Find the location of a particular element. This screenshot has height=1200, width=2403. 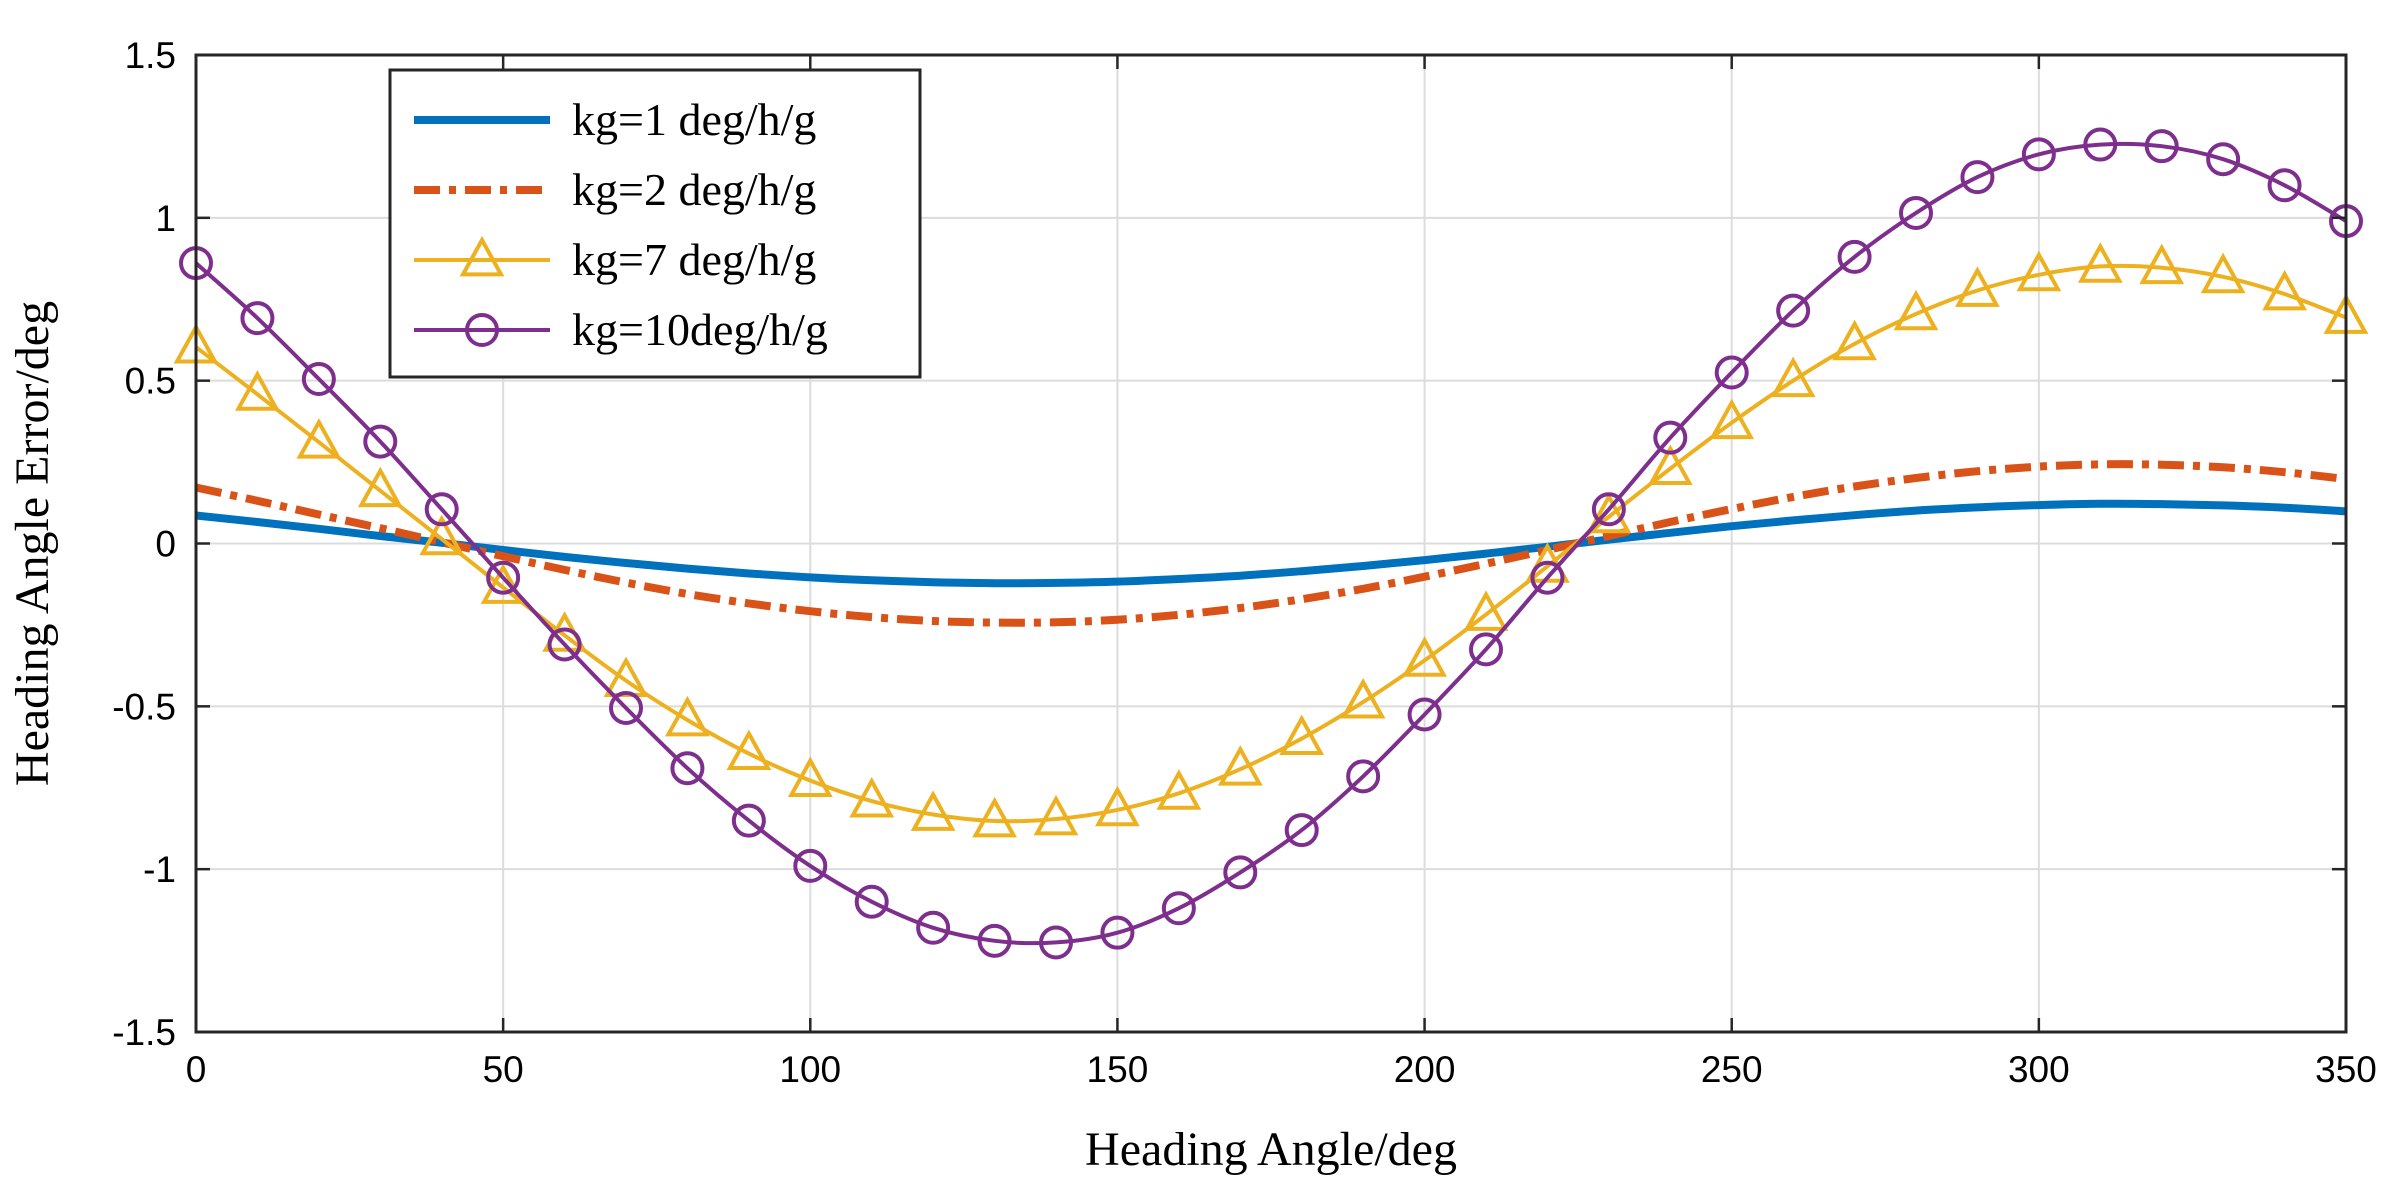

y-tick-label: 0 is located at coordinates (165, 544).